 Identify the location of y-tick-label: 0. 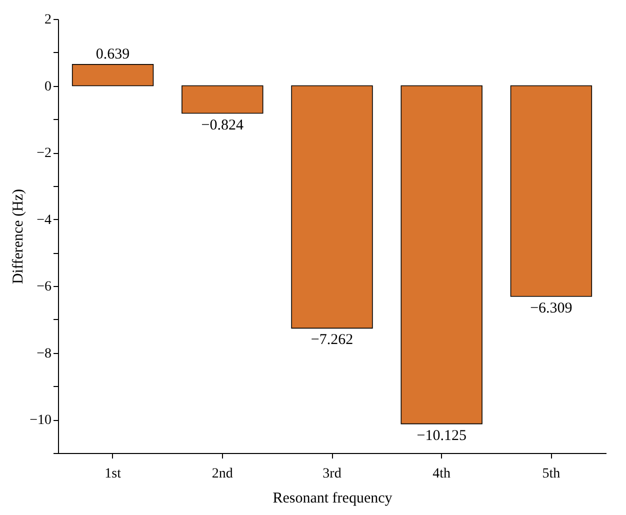
(48, 86).